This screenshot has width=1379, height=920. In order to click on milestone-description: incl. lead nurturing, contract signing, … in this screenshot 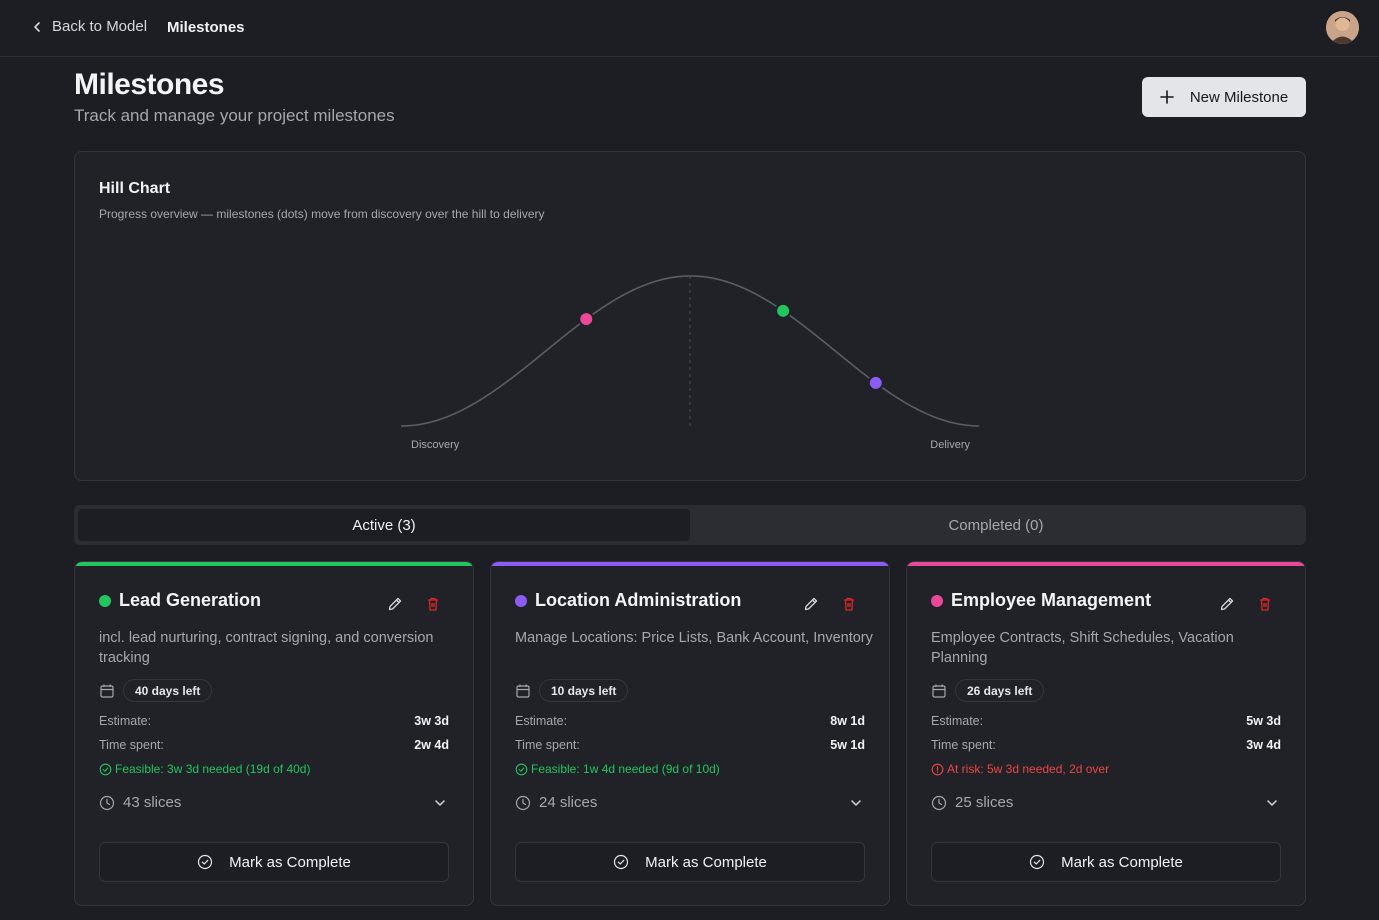, I will do `click(266, 648)`.